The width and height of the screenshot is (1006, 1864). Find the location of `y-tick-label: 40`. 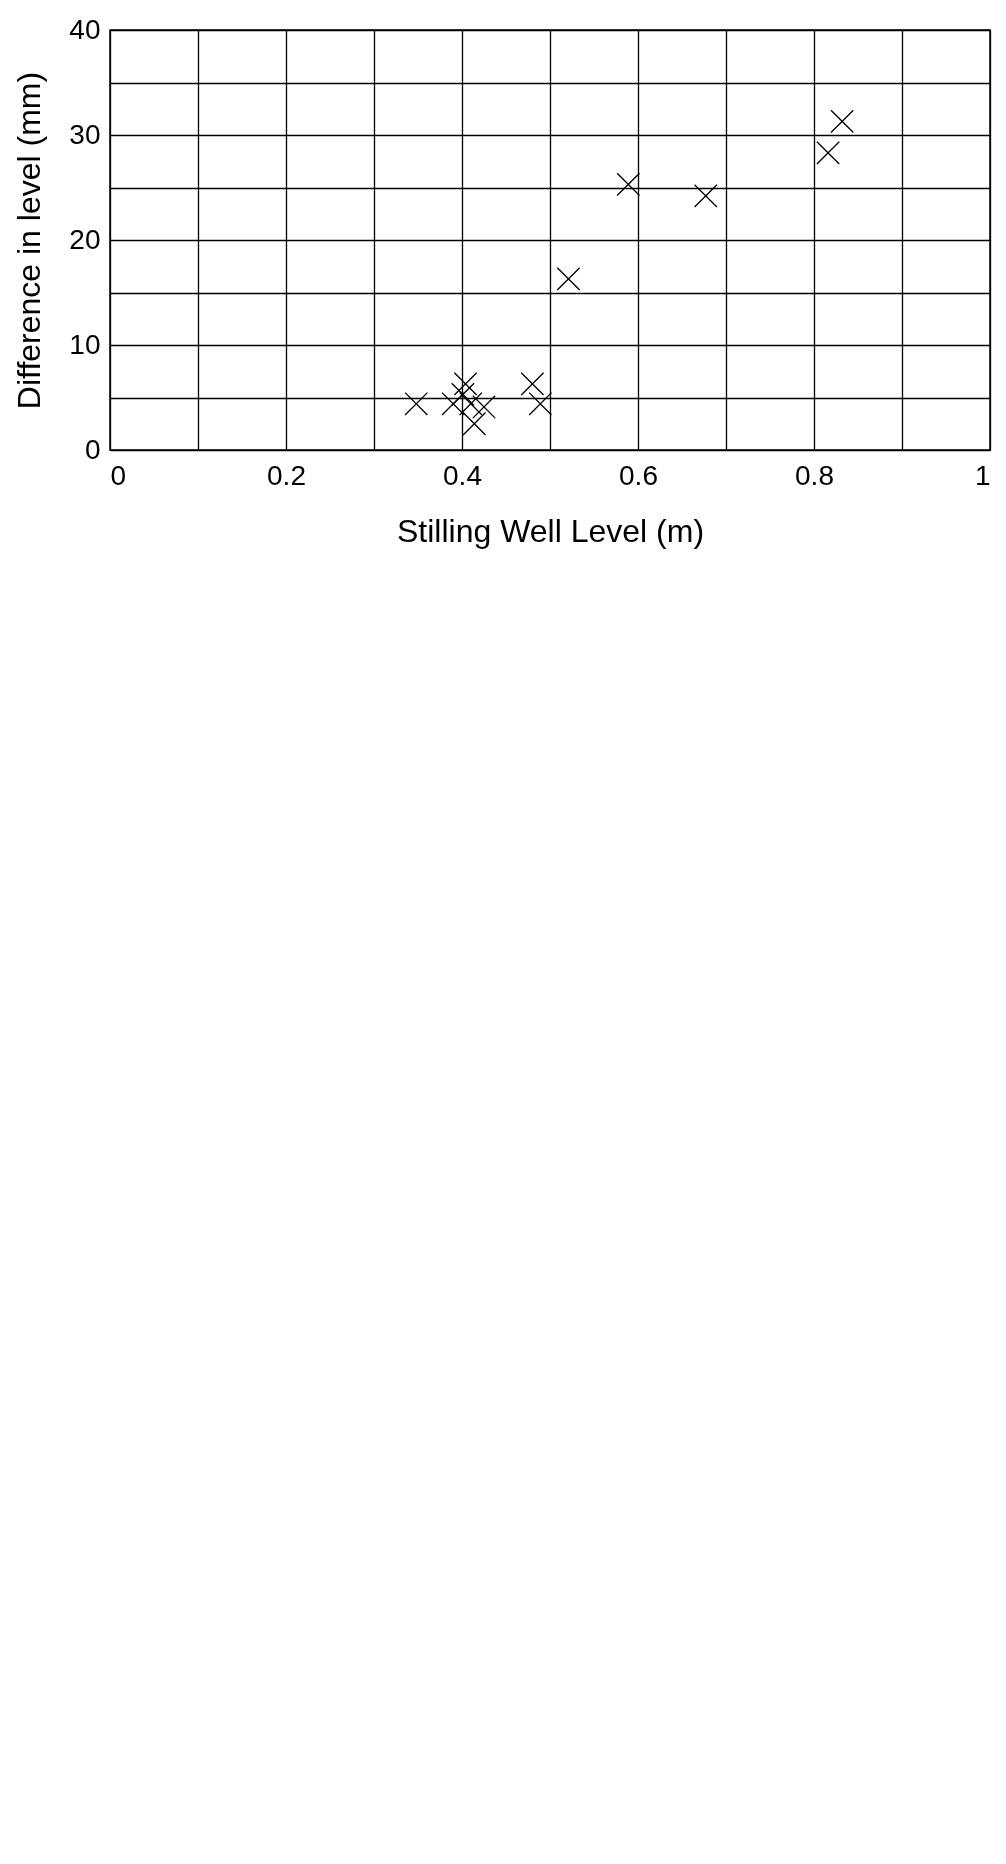

y-tick-label: 40 is located at coordinates (85, 29).